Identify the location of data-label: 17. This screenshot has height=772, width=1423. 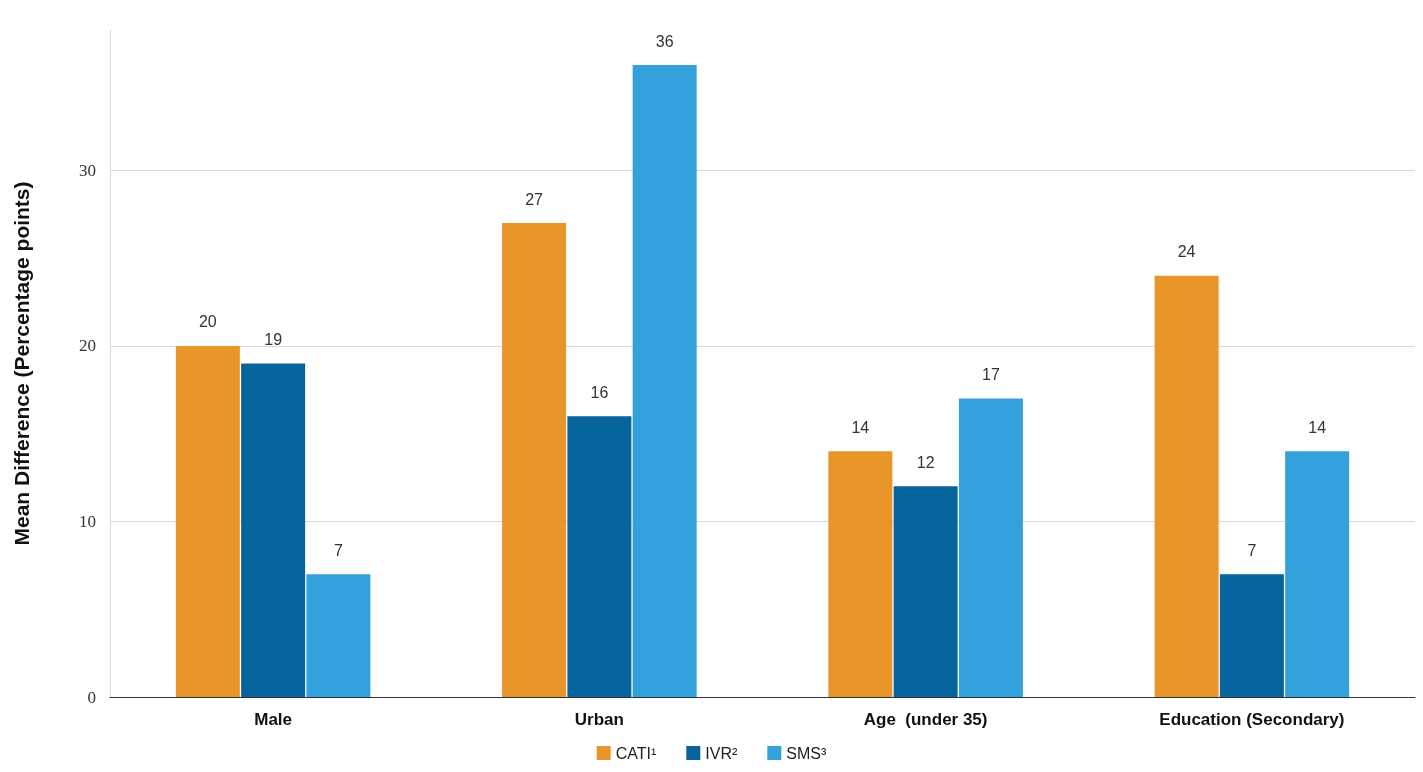
(991, 375).